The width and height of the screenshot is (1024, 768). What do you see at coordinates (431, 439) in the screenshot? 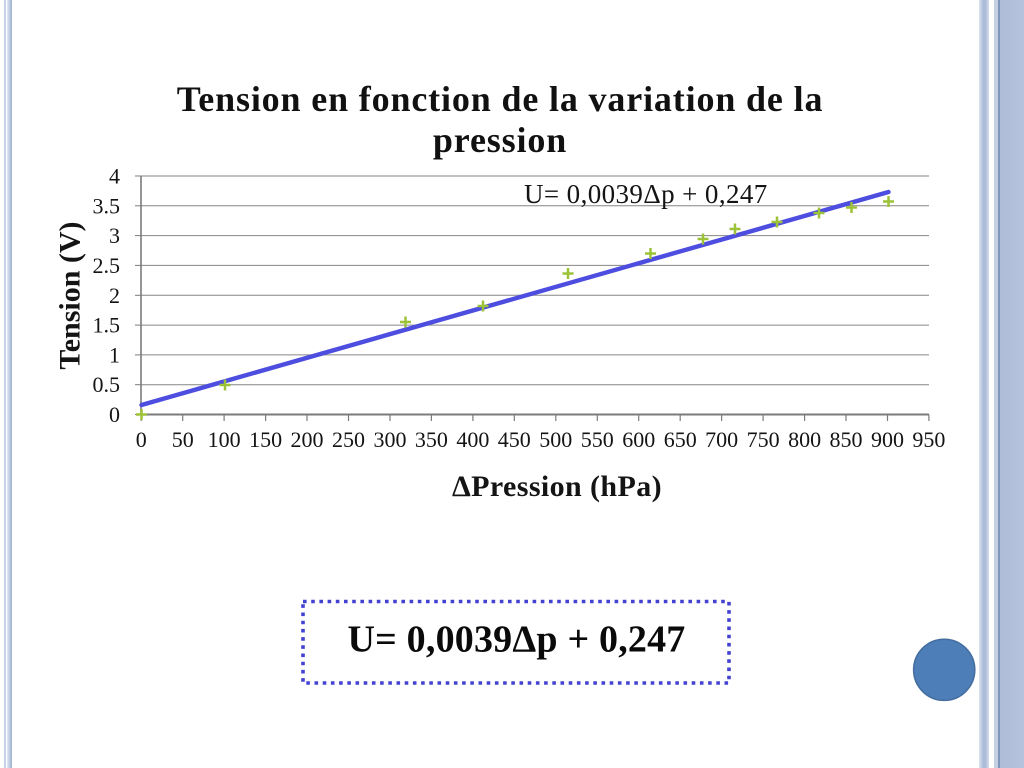
I see `svg-text: 350` at bounding box center [431, 439].